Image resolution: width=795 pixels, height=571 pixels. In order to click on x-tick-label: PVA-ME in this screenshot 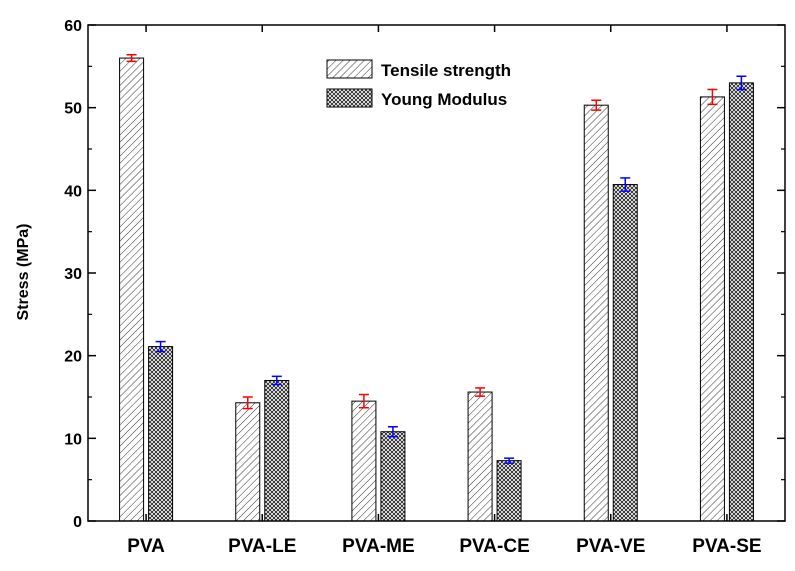, I will do `click(378, 546)`.